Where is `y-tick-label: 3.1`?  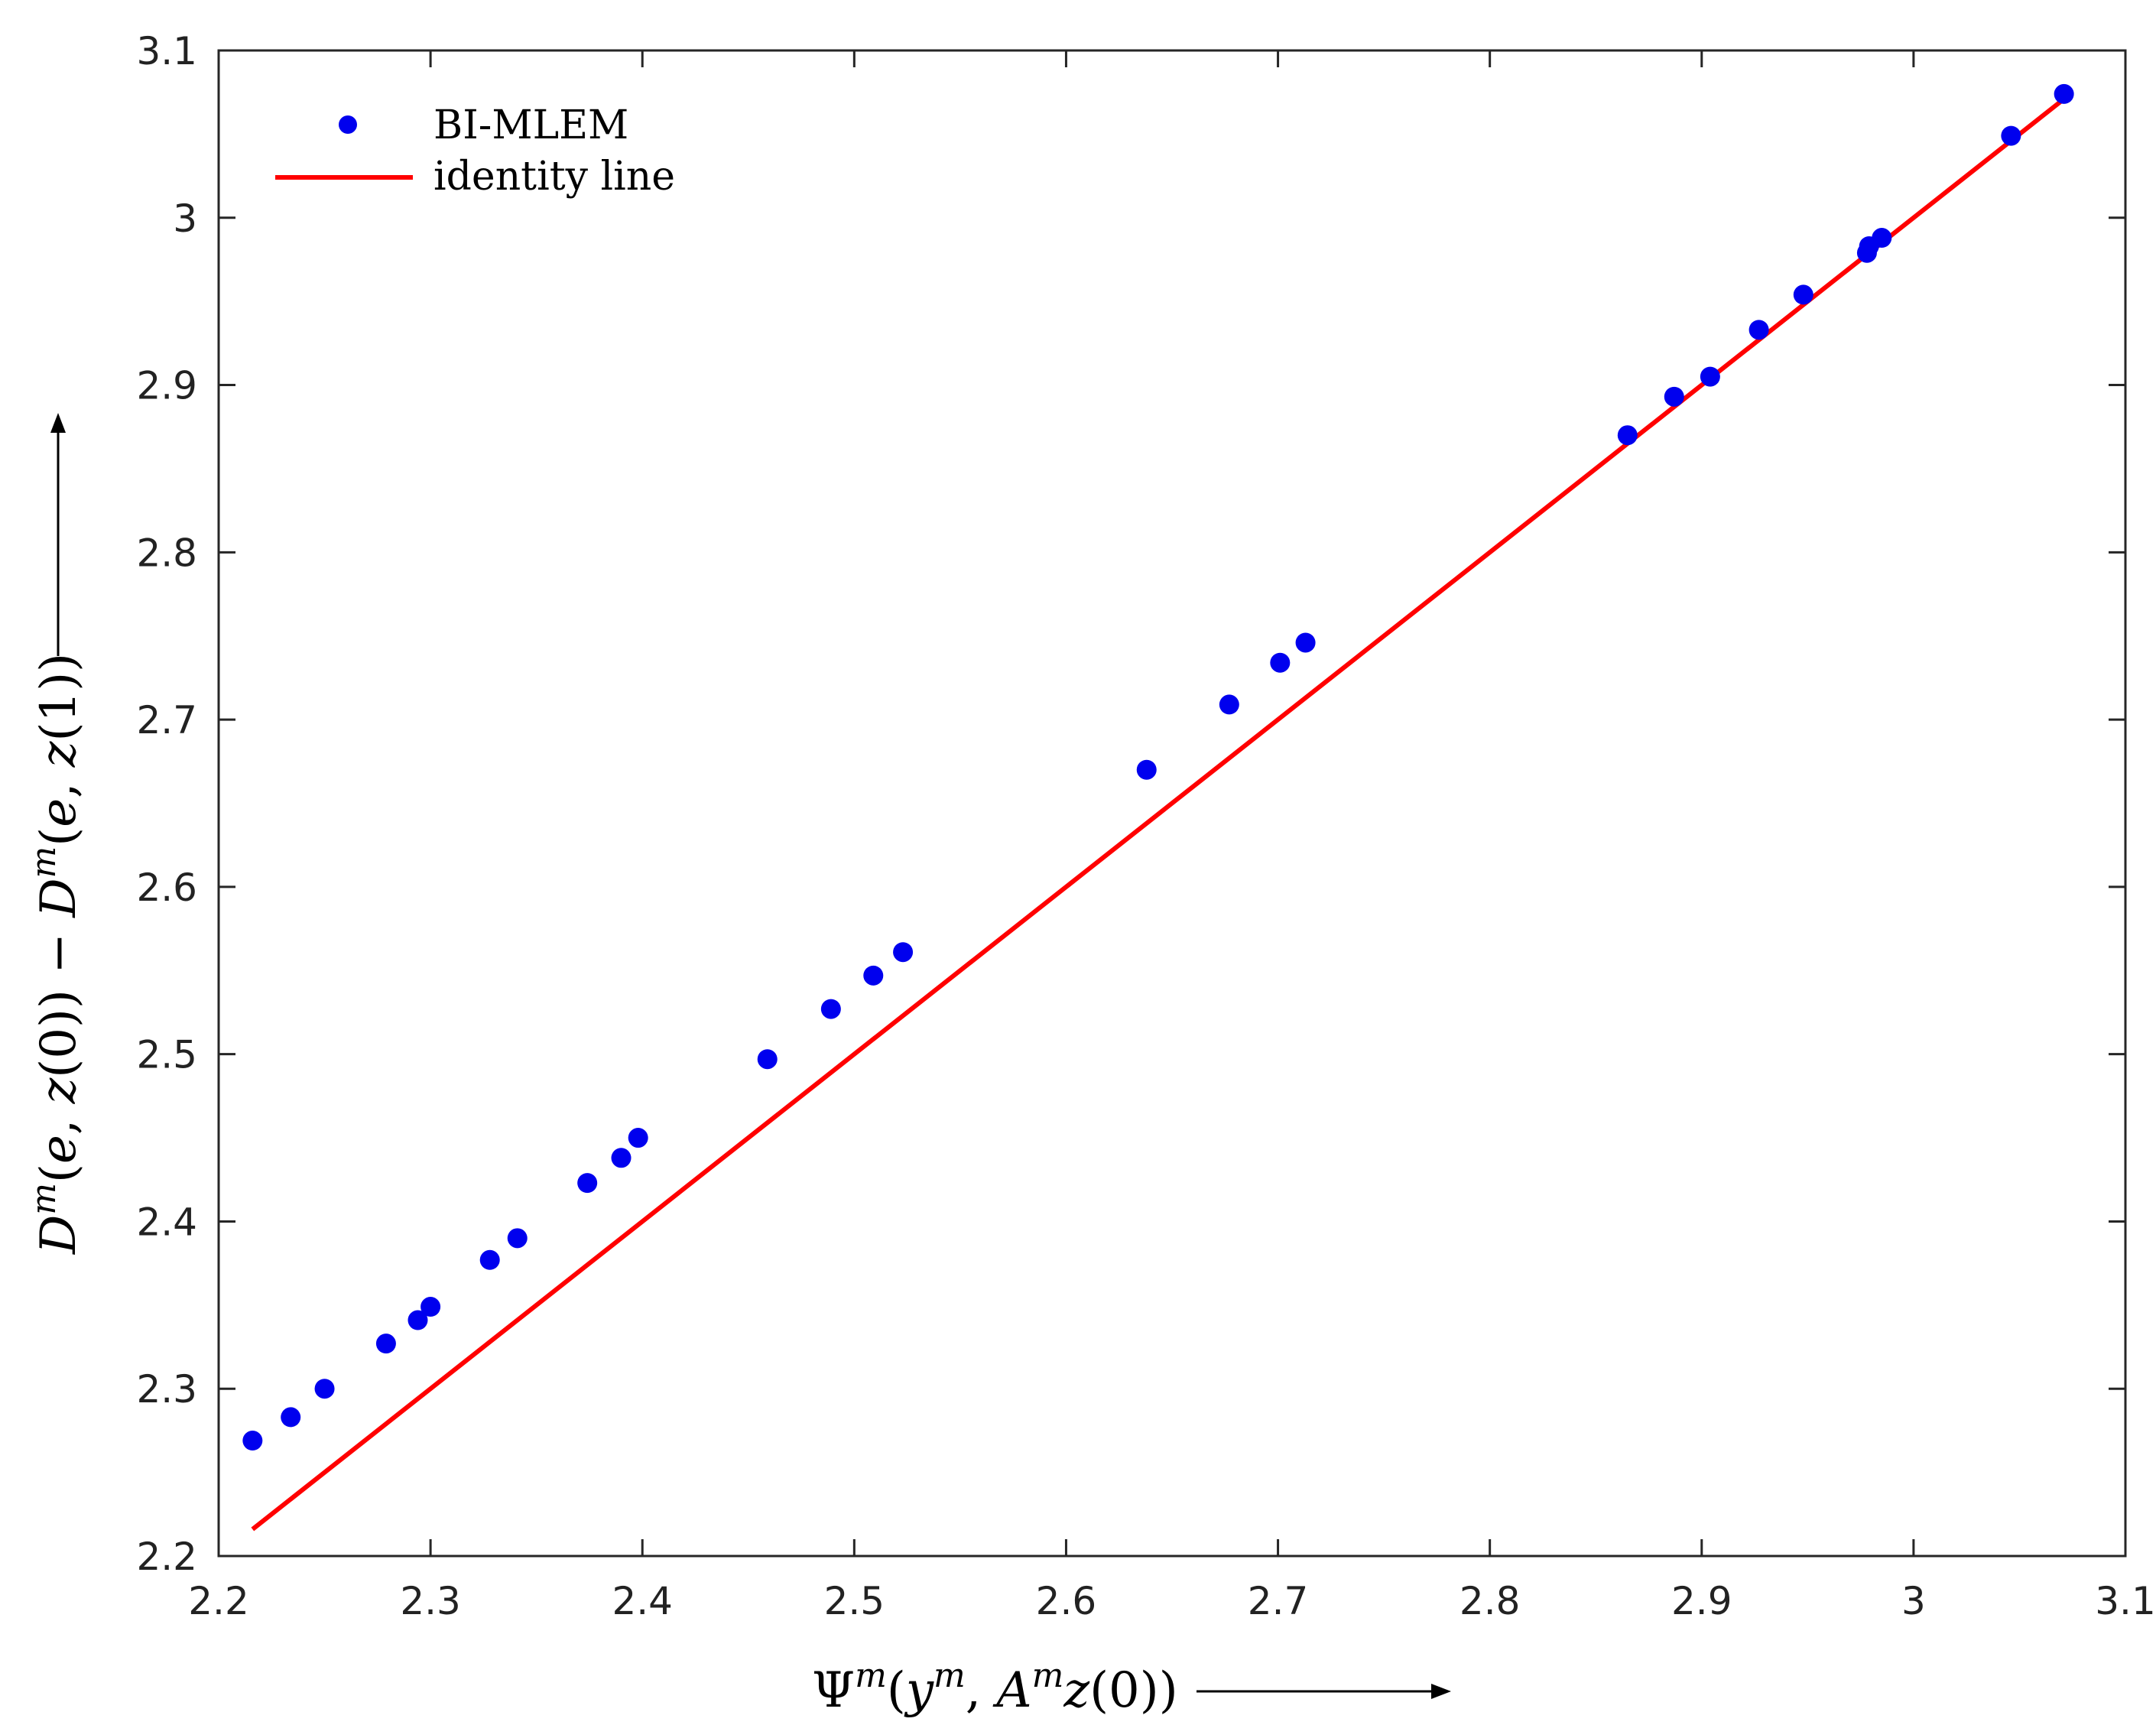 y-tick-label: 3.1 is located at coordinates (166, 51).